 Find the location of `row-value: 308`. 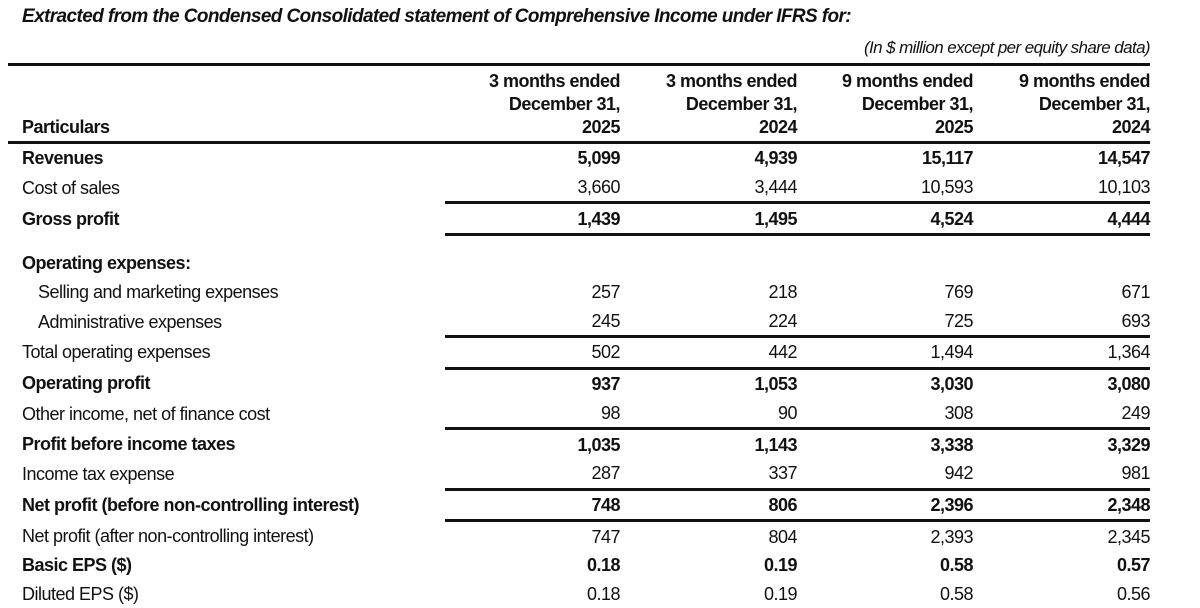

row-value: 308 is located at coordinates (958, 412).